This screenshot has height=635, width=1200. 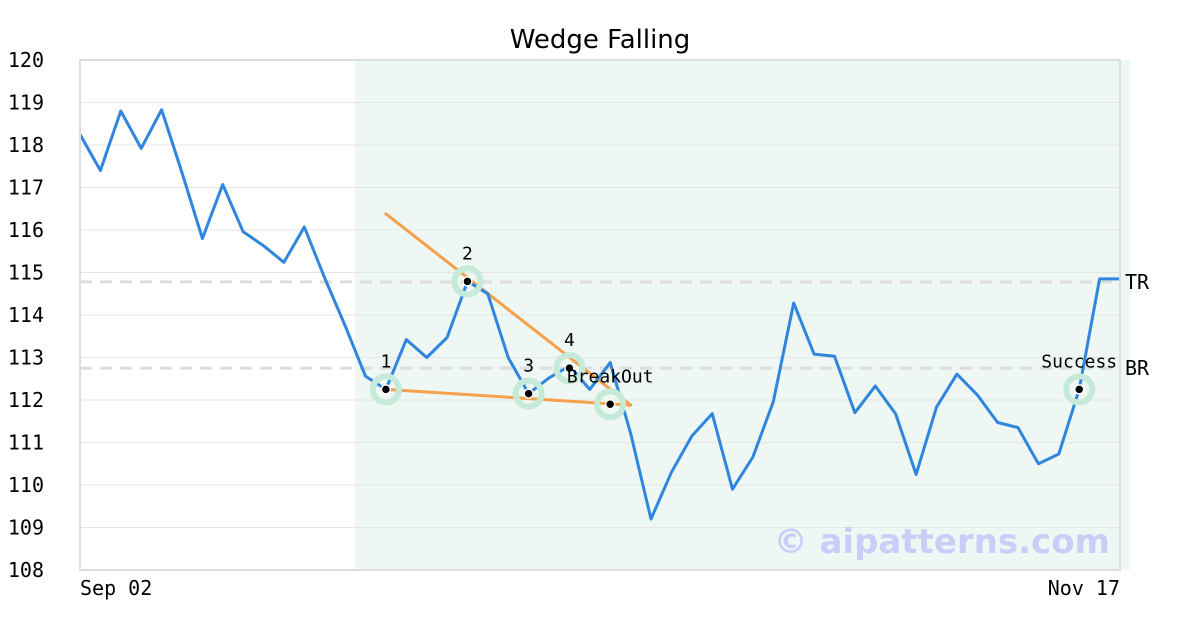 I want to click on level-label-tr: TR, so click(x=1137, y=282).